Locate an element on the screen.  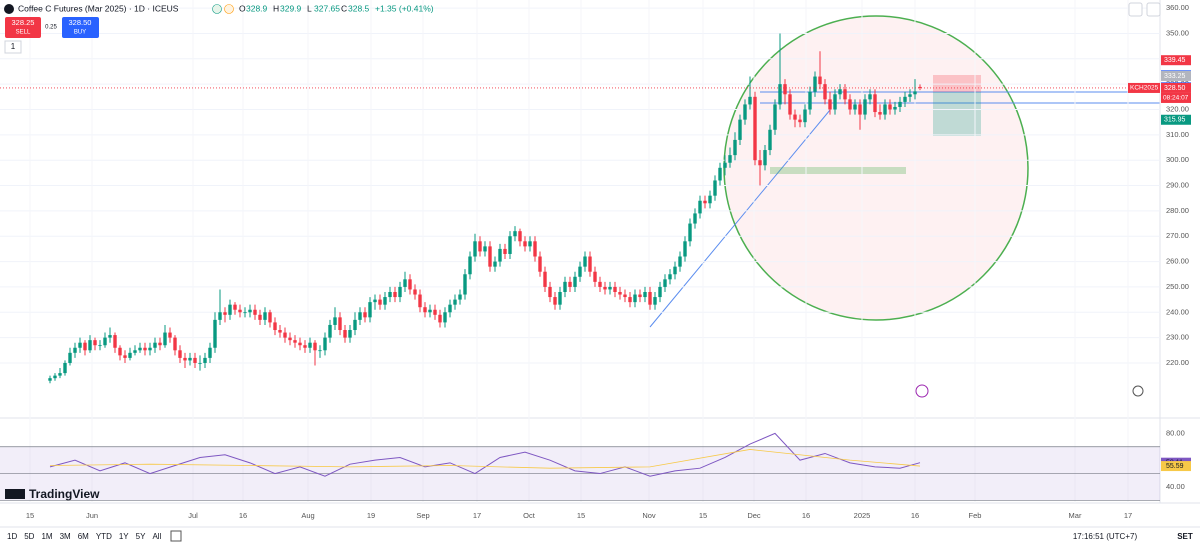
y-tick-label: 260.00 is located at coordinates (1177, 261).